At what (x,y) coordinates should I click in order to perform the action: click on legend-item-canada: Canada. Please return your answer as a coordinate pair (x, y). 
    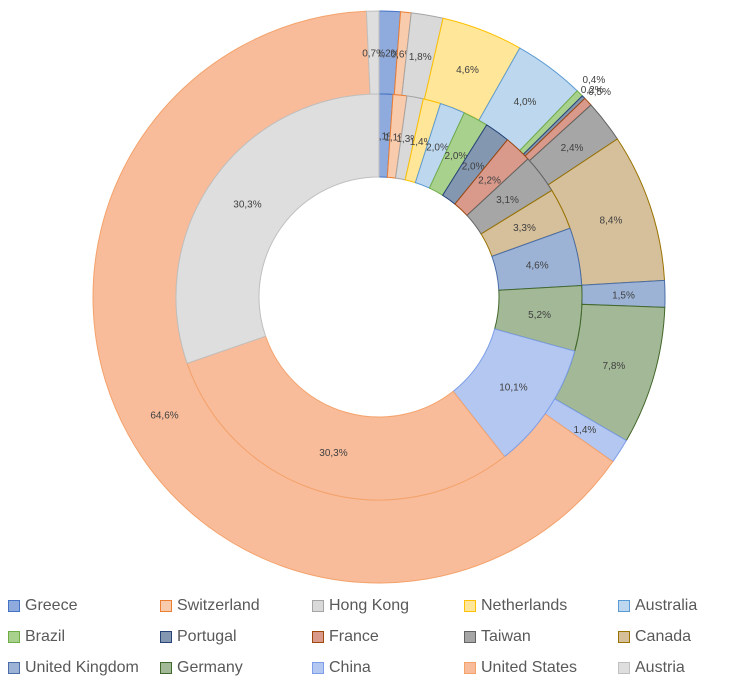
    Looking at the image, I should click on (654, 637).